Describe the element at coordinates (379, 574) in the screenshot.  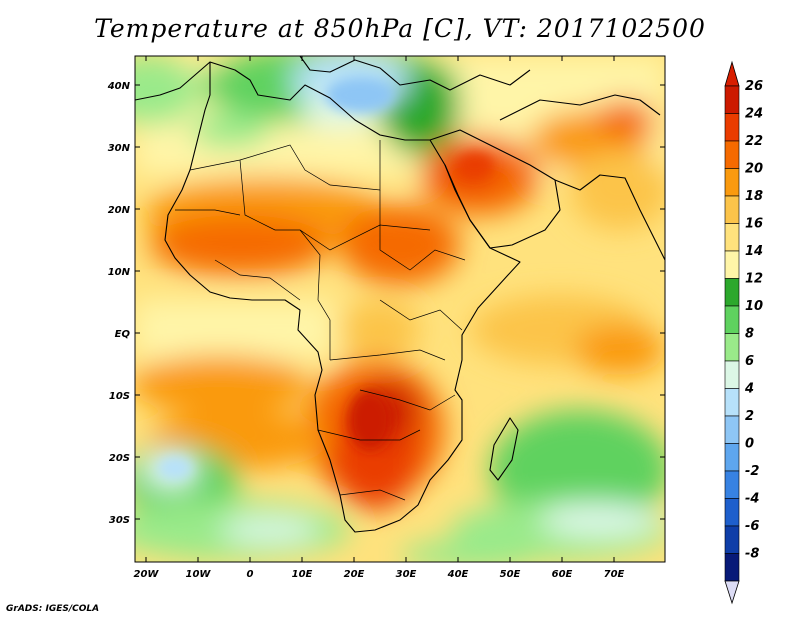
I see `longitude-labels: 20W 10W 0 10E 20E 30E 40E 50E 60E 70E` at that location.